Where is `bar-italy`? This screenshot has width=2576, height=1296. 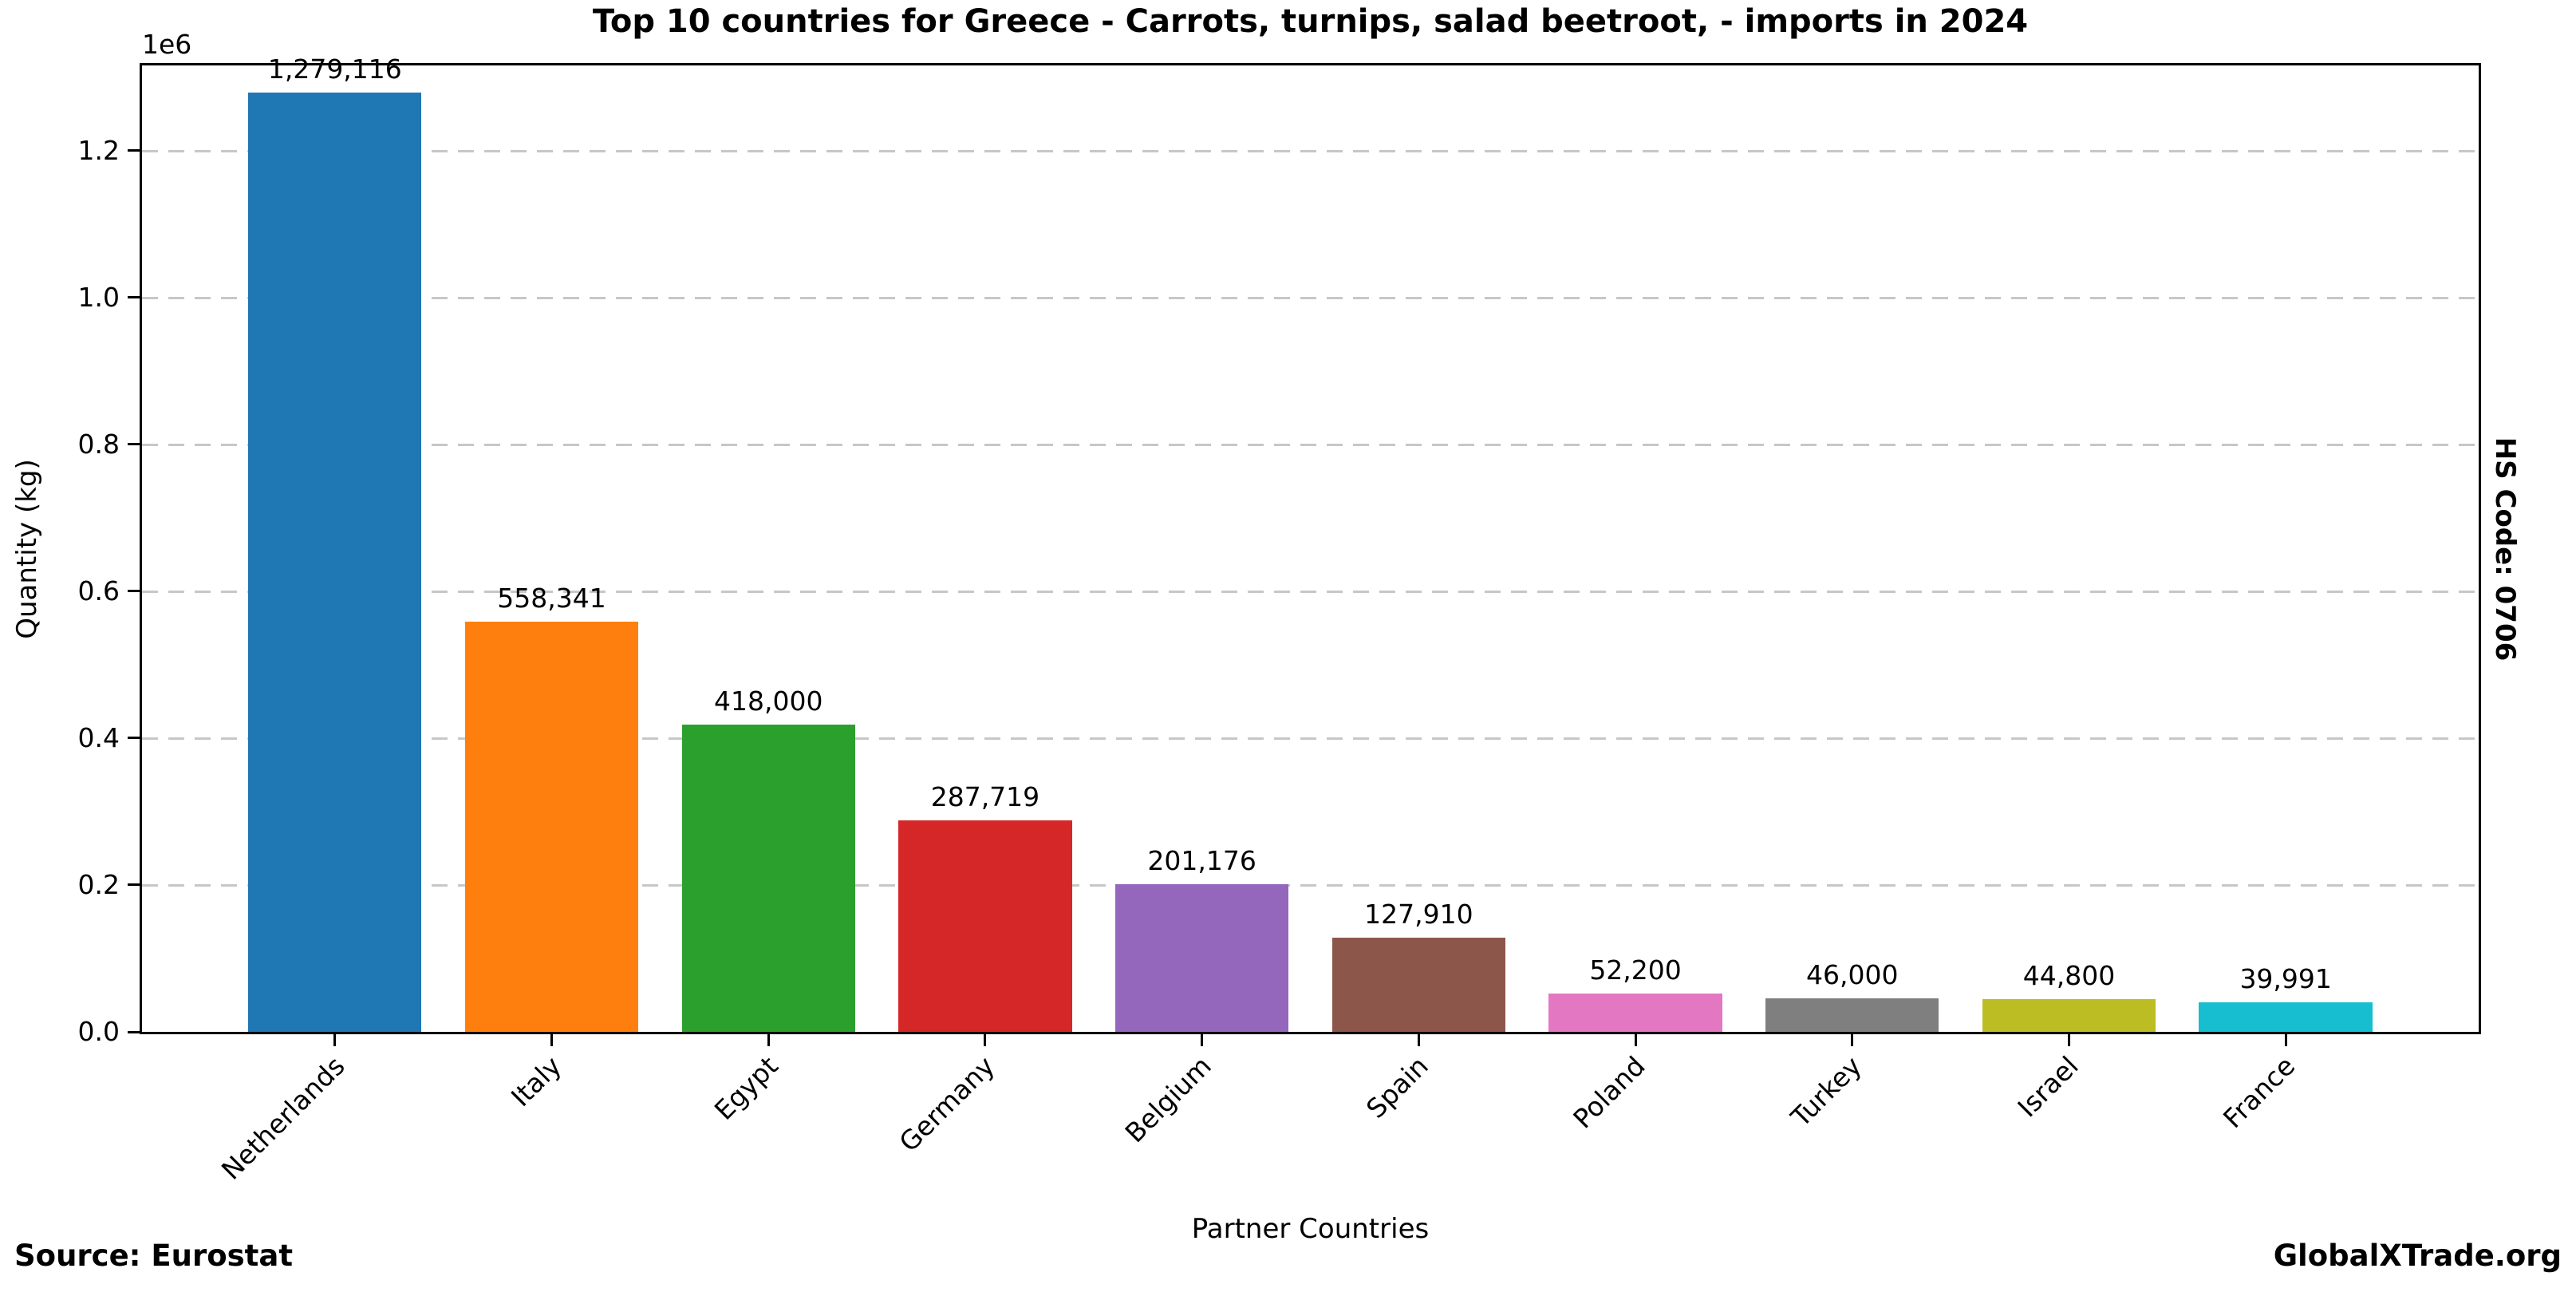
bar-italy is located at coordinates (551, 827).